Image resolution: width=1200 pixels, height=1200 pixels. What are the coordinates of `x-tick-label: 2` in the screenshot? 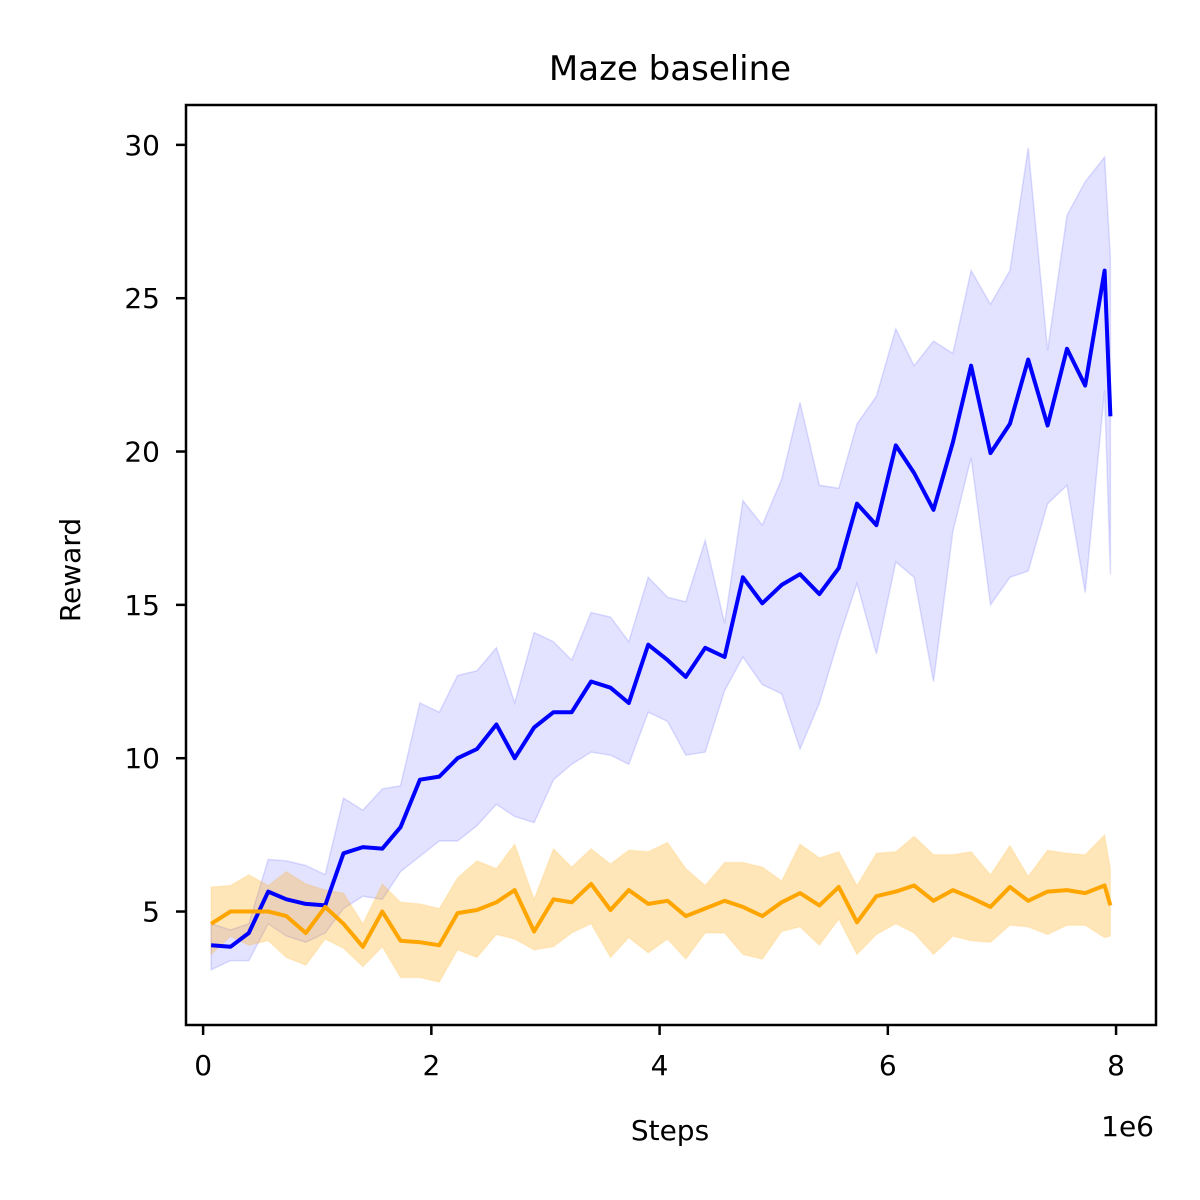 It's located at (431, 1065).